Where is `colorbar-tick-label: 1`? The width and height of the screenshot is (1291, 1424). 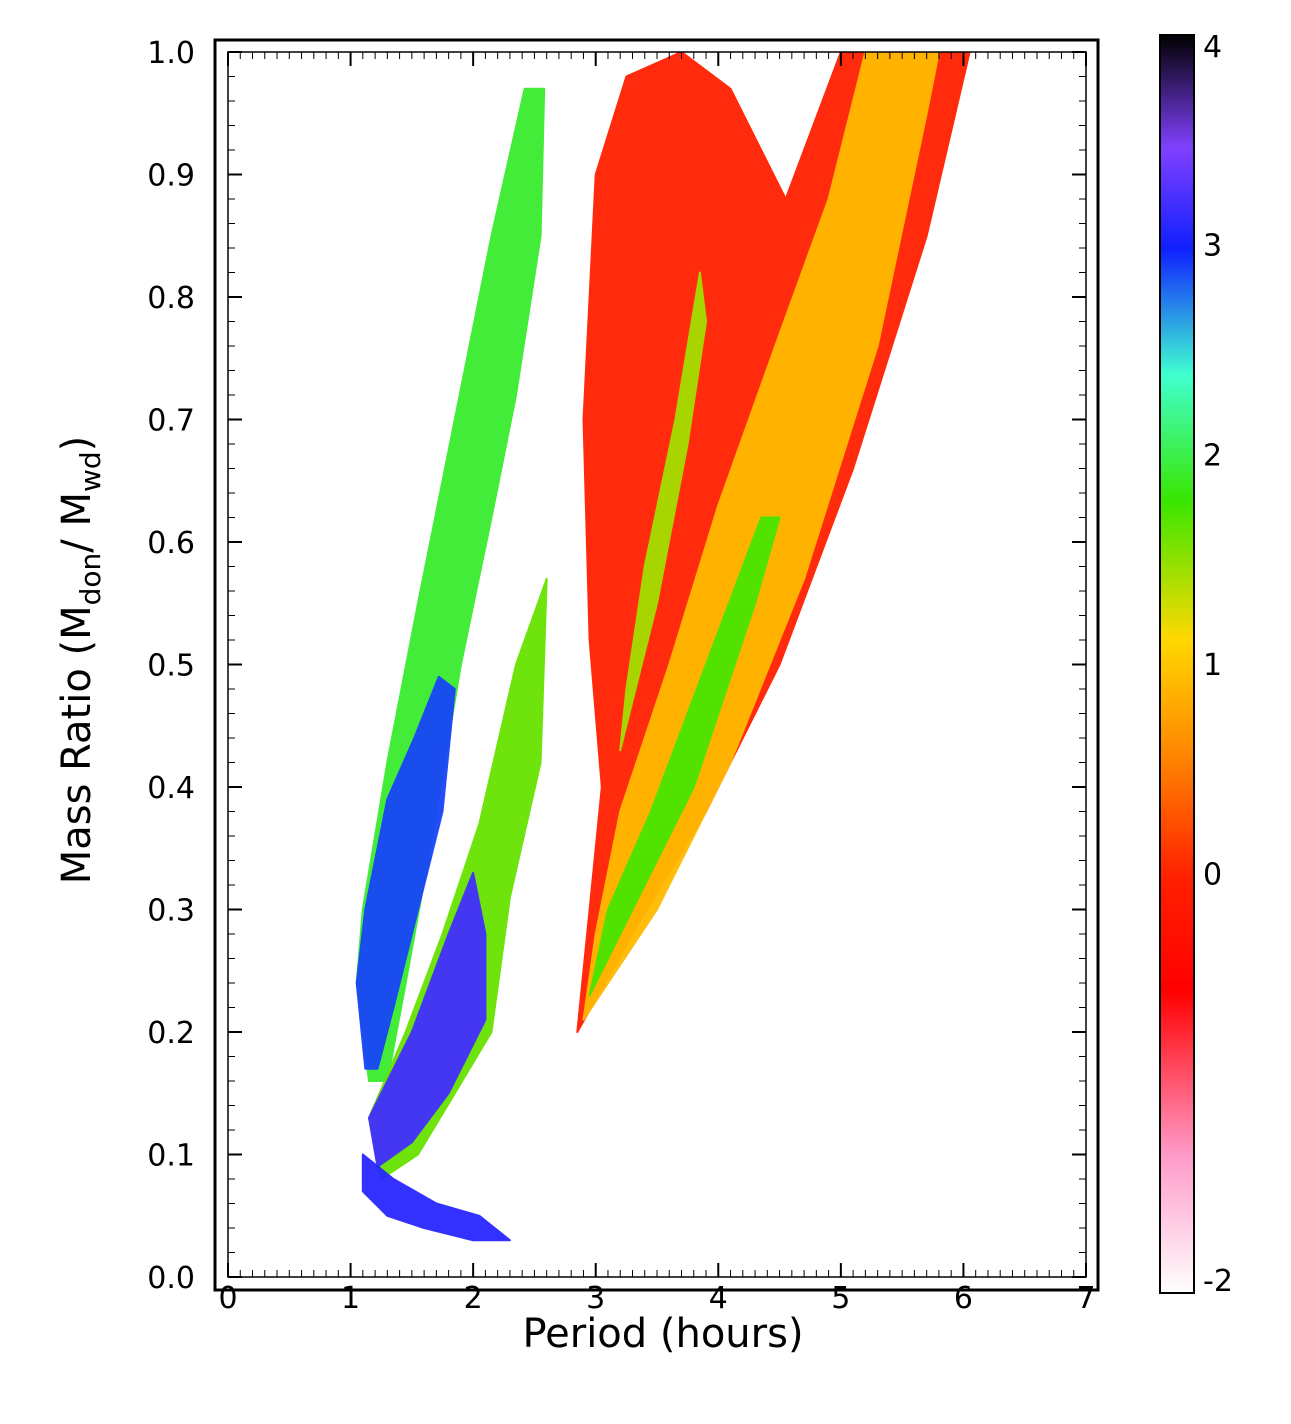 colorbar-tick-label: 1 is located at coordinates (1212, 665).